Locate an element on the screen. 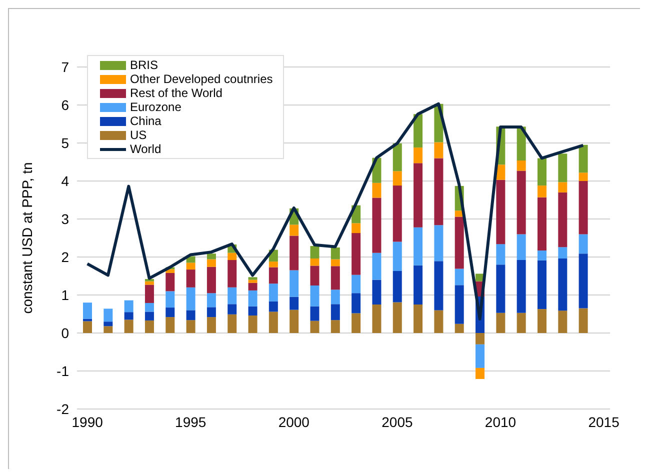 The height and width of the screenshot is (476, 647). x-tick-label: 1990 is located at coordinates (88, 422).